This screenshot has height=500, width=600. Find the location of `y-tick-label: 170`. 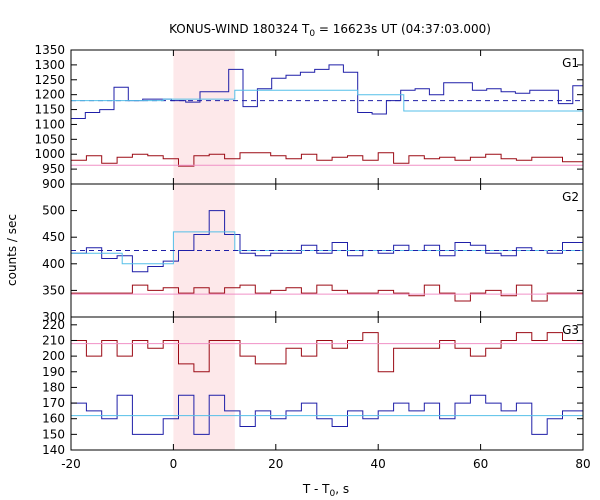

y-tick-label: 170 is located at coordinates (53, 403).